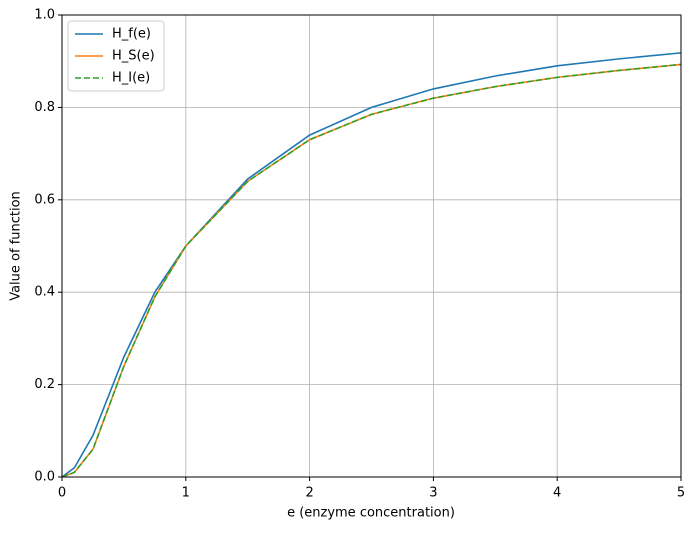  Describe the element at coordinates (44, 292) in the screenshot. I see `y-tick-label: 0.4` at that location.